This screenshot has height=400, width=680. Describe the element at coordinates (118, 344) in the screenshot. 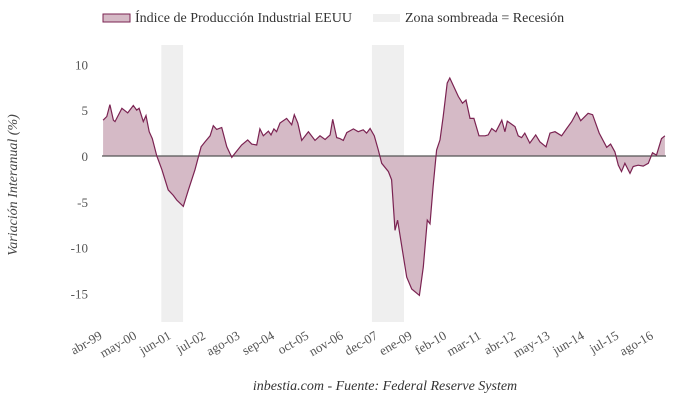

I see `x-tick-label: may-00` at that location.